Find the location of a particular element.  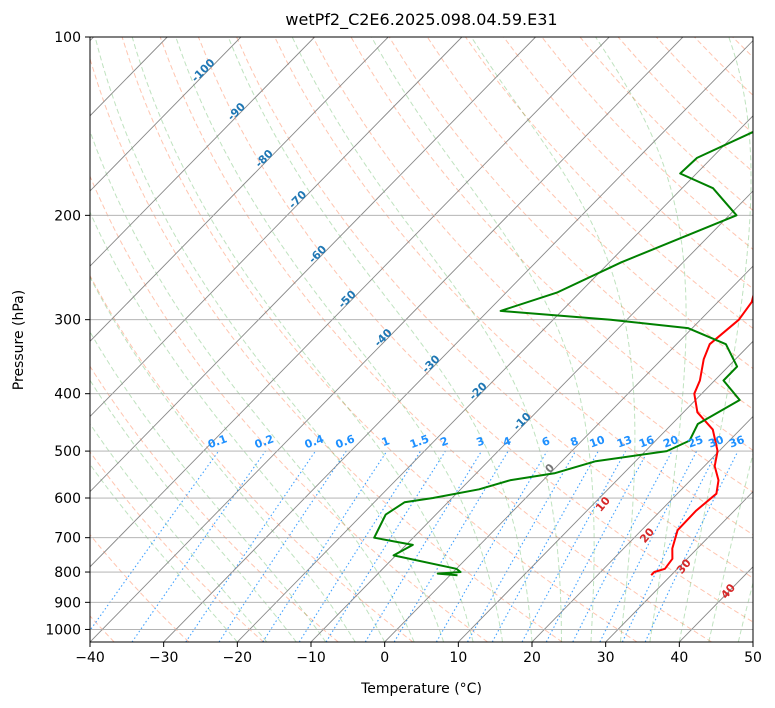

mixing-ratio-label: 13 is located at coordinates (624, 441).